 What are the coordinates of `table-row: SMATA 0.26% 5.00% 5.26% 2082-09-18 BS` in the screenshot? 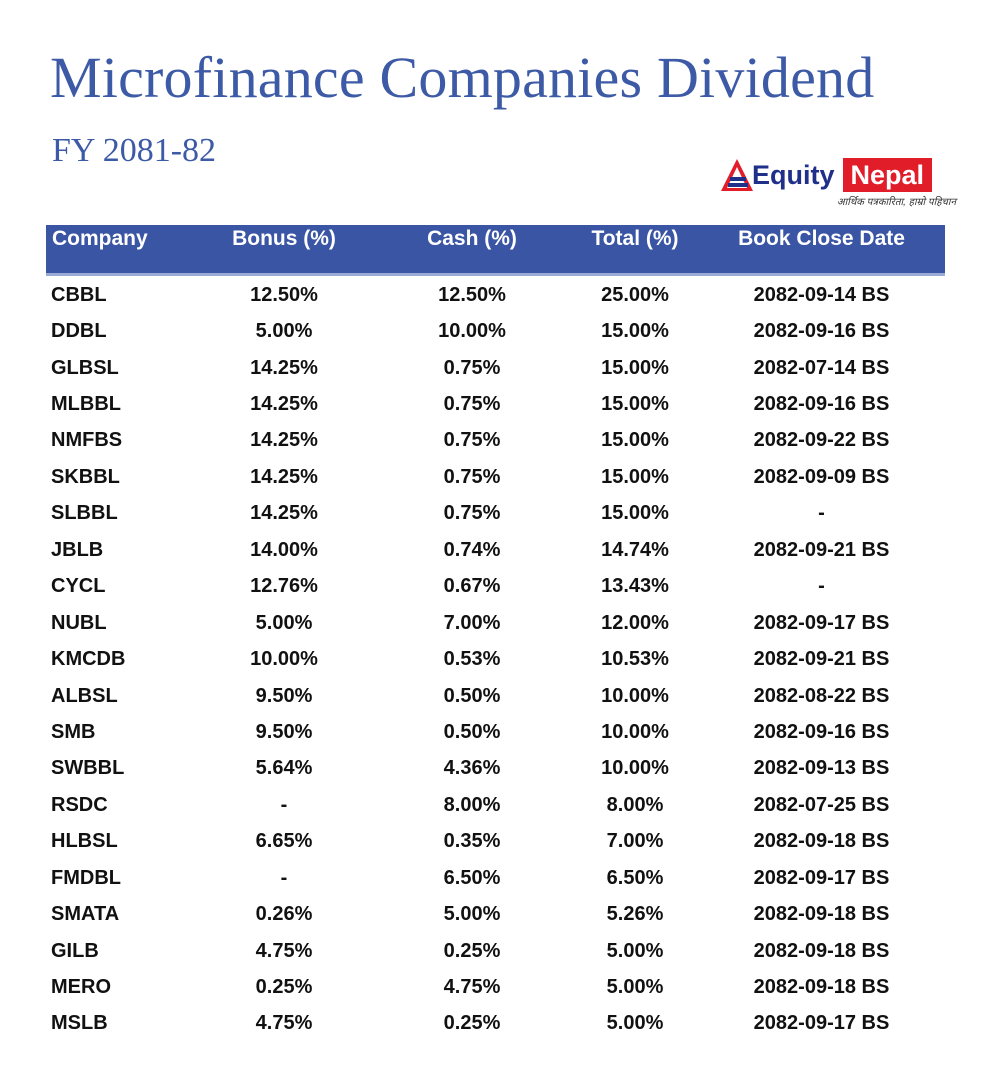 It's located at (495, 914).